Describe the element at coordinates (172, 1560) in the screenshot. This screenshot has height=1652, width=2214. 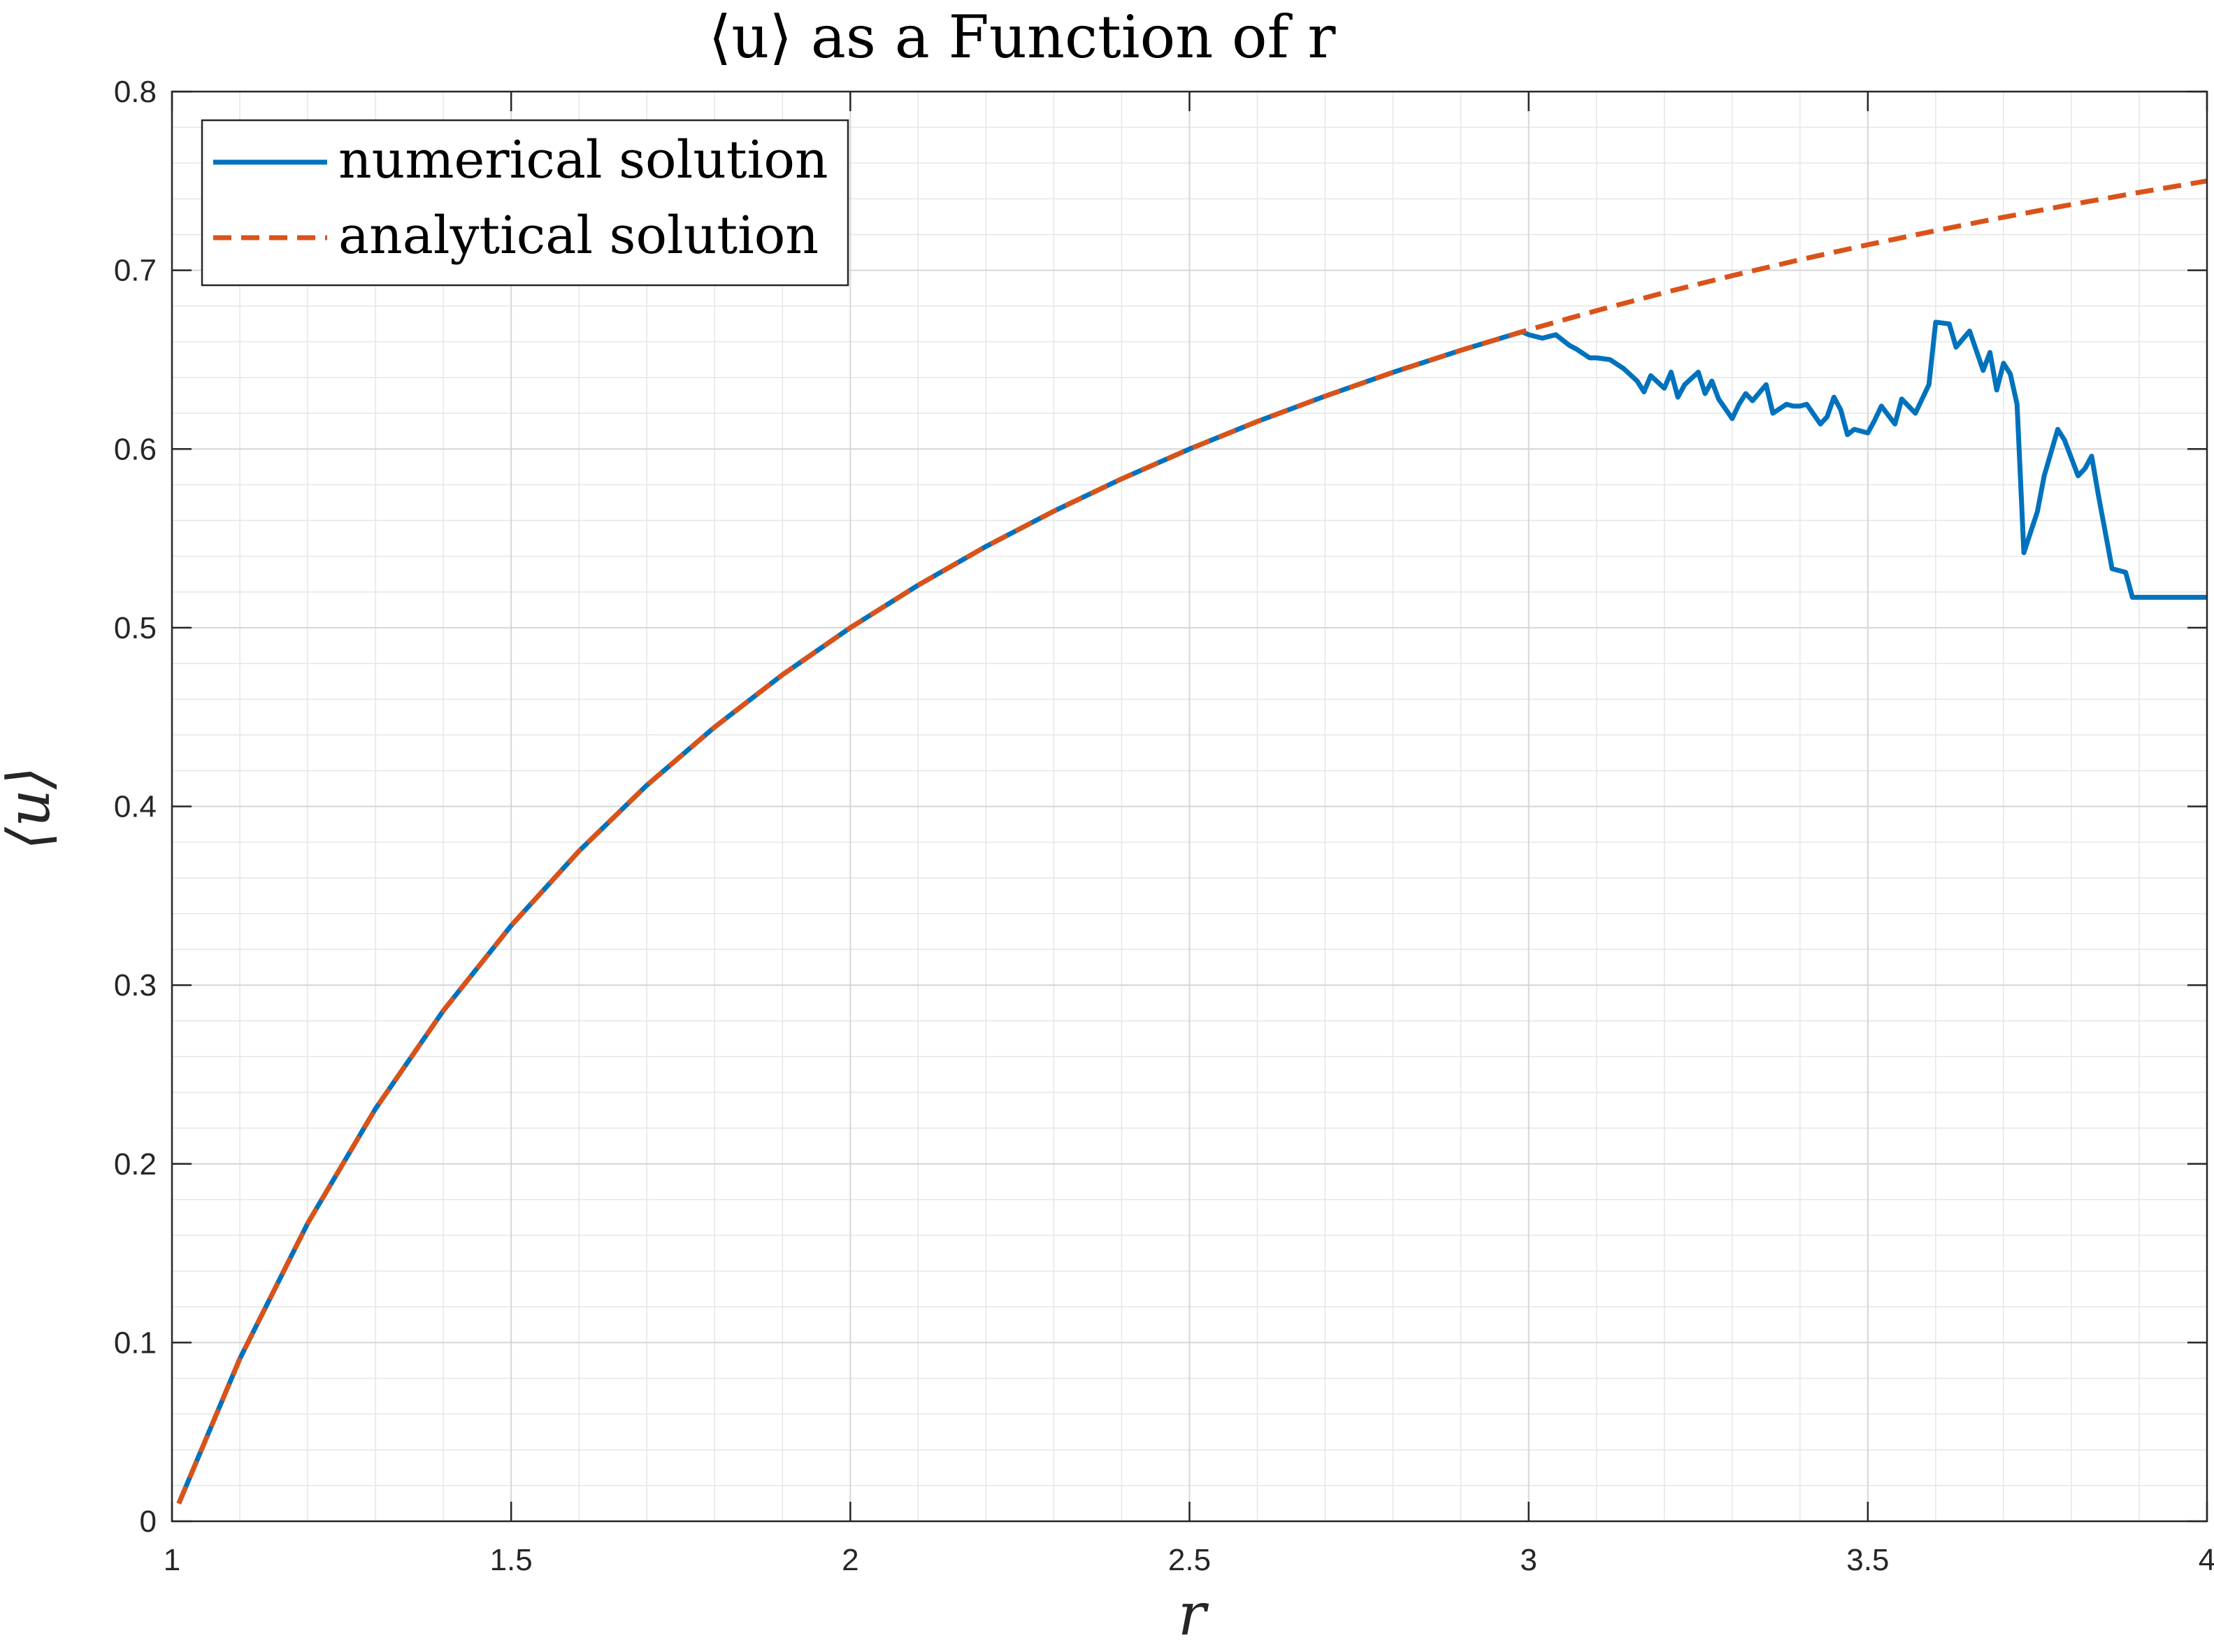
I see `x-tick-label: 1` at that location.